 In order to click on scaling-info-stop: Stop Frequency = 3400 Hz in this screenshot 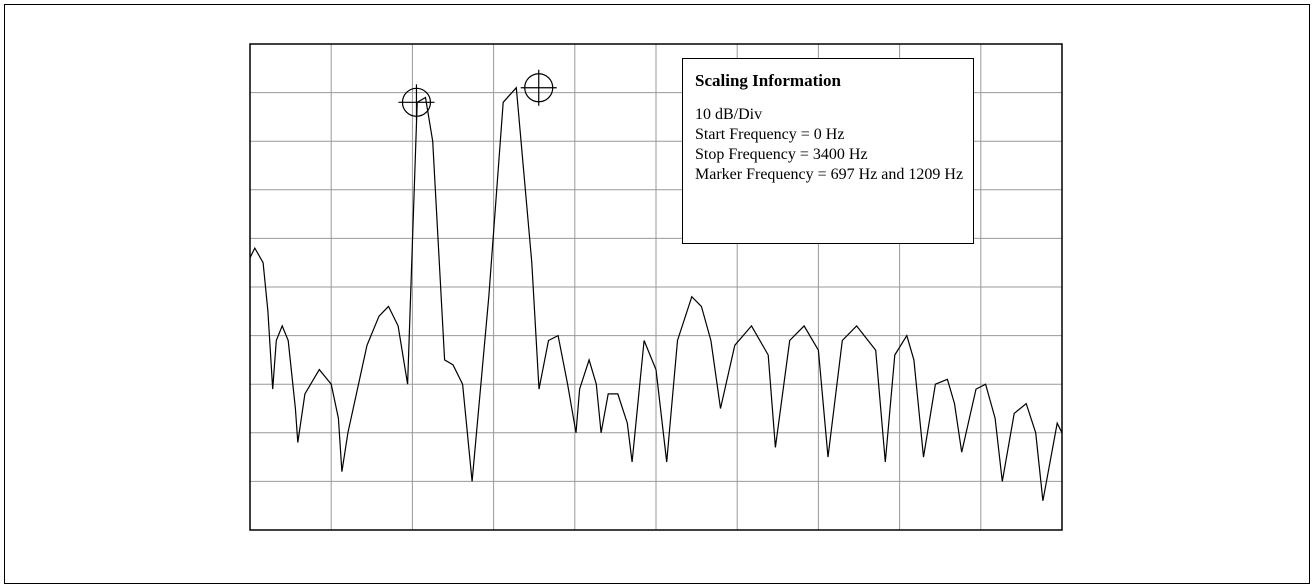, I will do `click(830, 155)`.